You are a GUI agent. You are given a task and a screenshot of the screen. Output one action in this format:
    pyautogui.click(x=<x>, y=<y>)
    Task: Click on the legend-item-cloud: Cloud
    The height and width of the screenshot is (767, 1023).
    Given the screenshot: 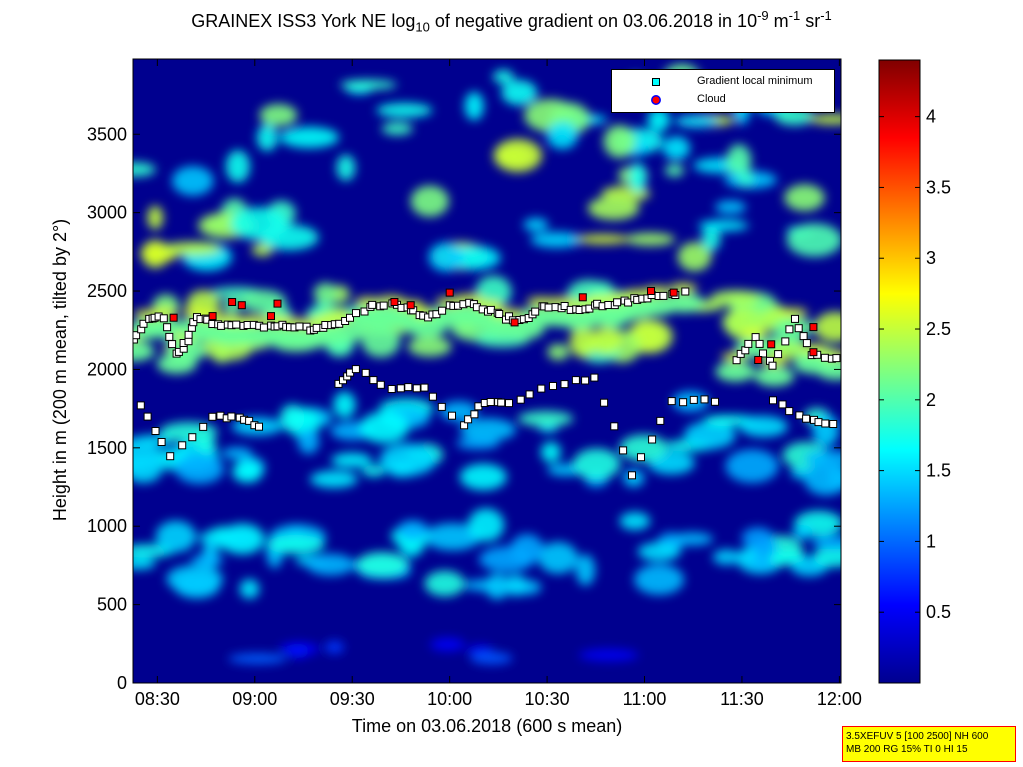 What is the action you would take?
    pyautogui.click(x=723, y=100)
    